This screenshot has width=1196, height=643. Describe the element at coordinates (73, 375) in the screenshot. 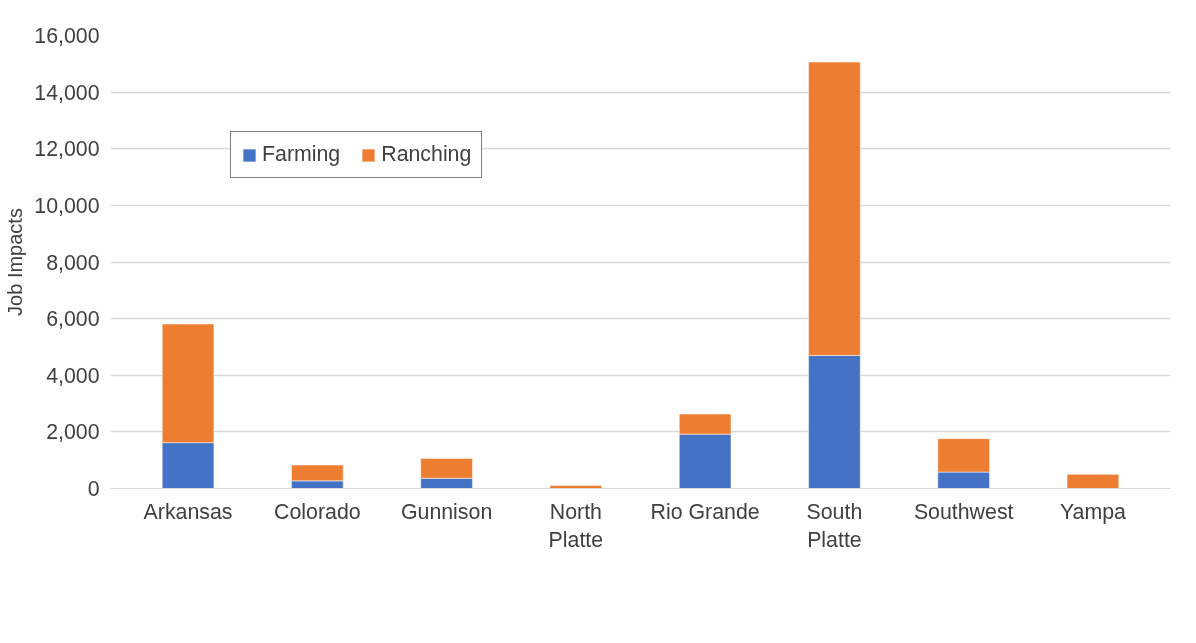

I see `y-tick-label: 4,000` at that location.